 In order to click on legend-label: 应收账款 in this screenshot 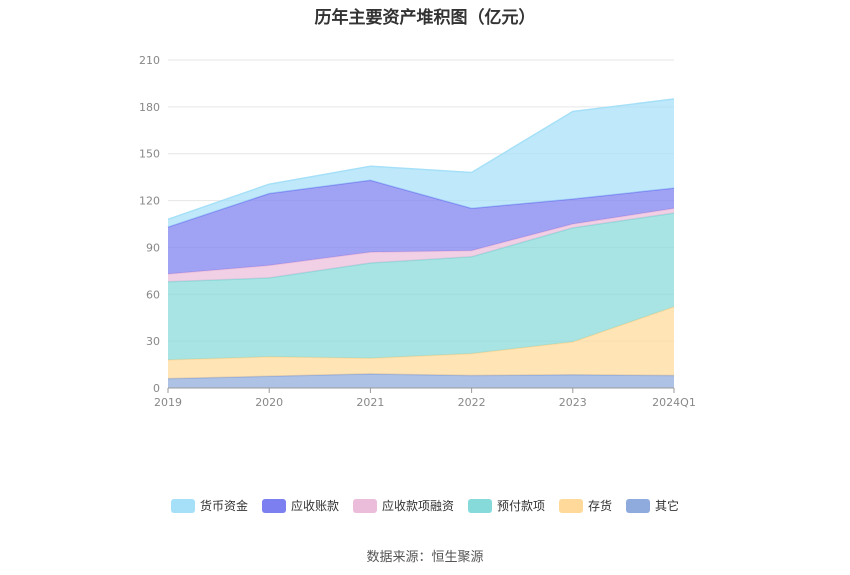, I will do `click(315, 505)`.